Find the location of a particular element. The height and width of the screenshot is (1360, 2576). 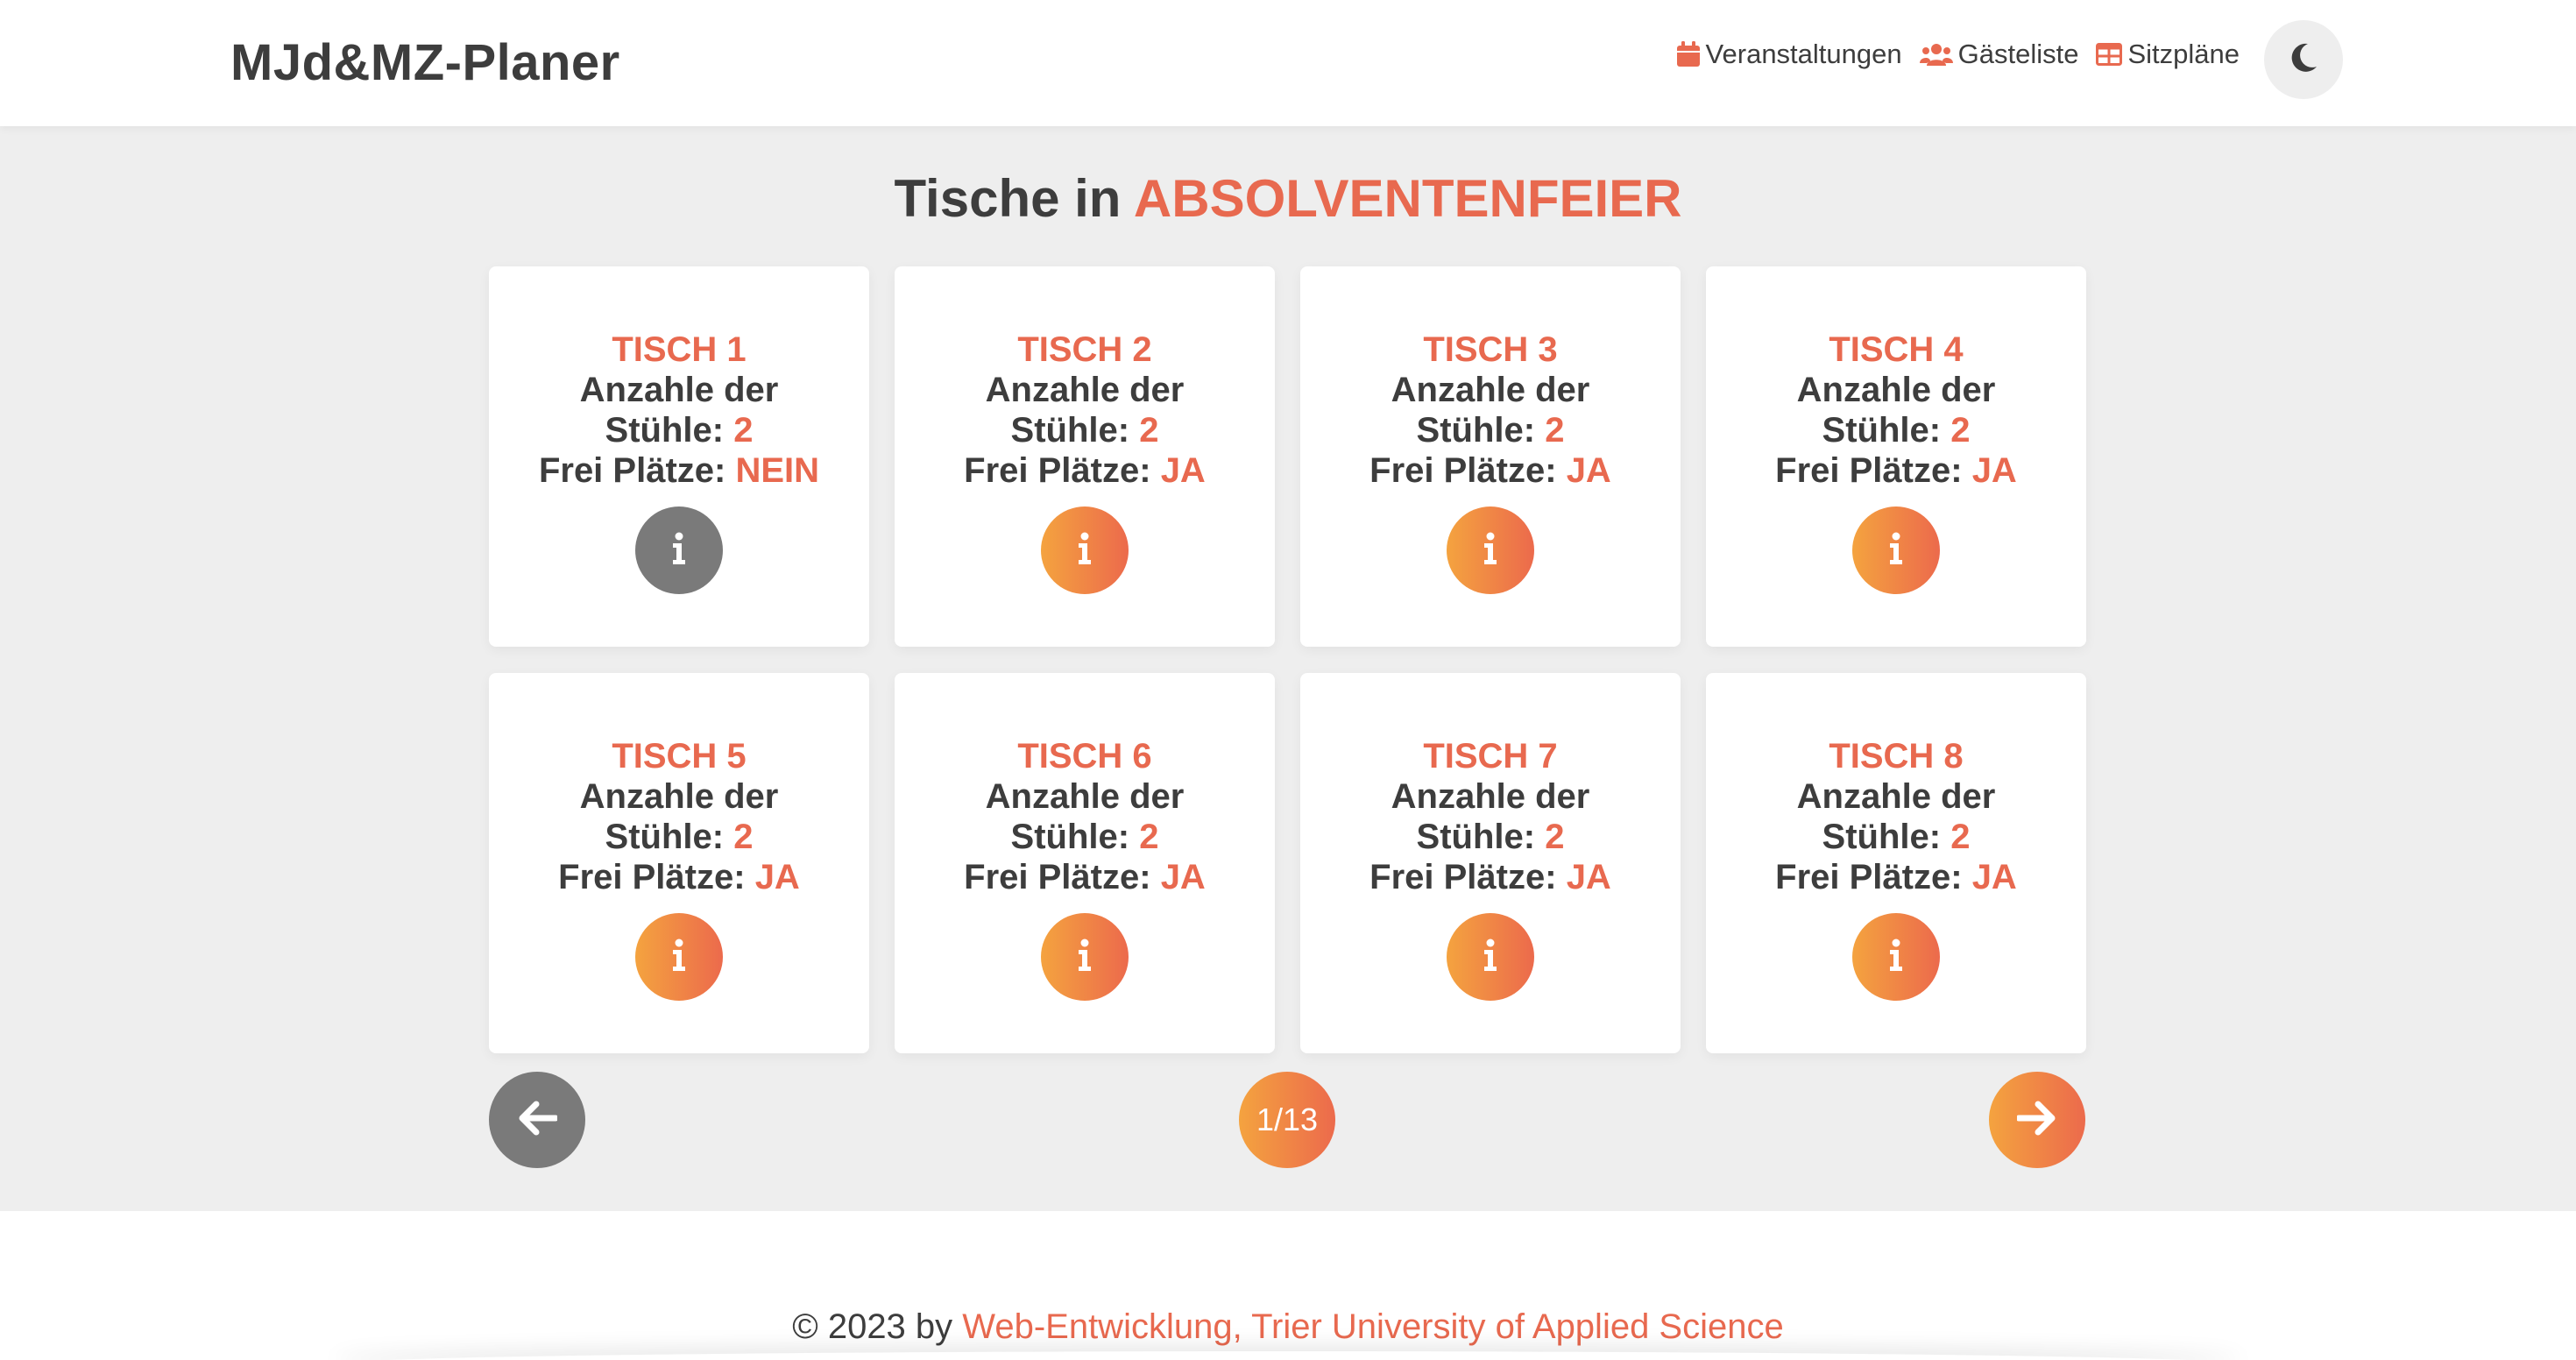

brand-title: MJd&MZ-Planer is located at coordinates (425, 62).